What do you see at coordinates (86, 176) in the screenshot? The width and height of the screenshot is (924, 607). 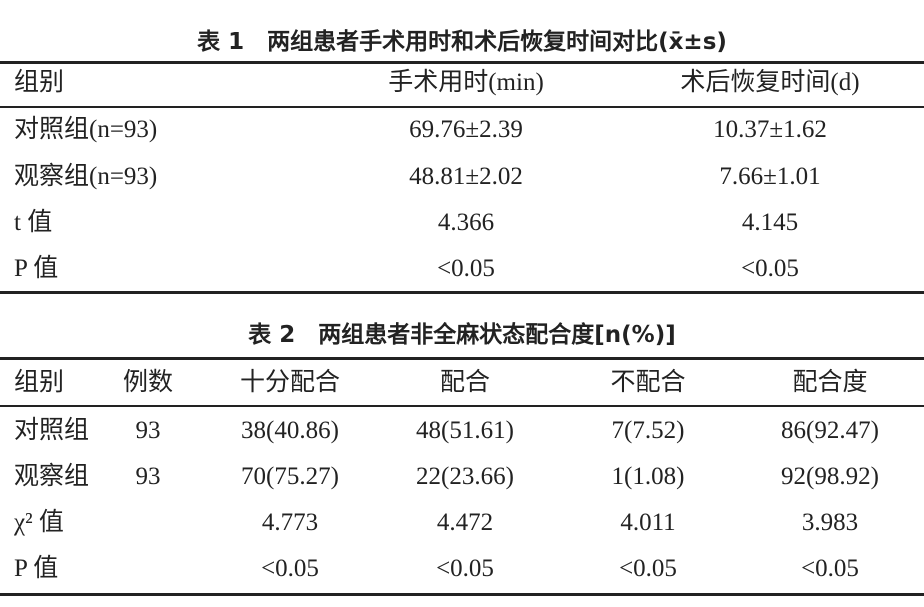 I see `table-cell: 观察组(n=93)` at bounding box center [86, 176].